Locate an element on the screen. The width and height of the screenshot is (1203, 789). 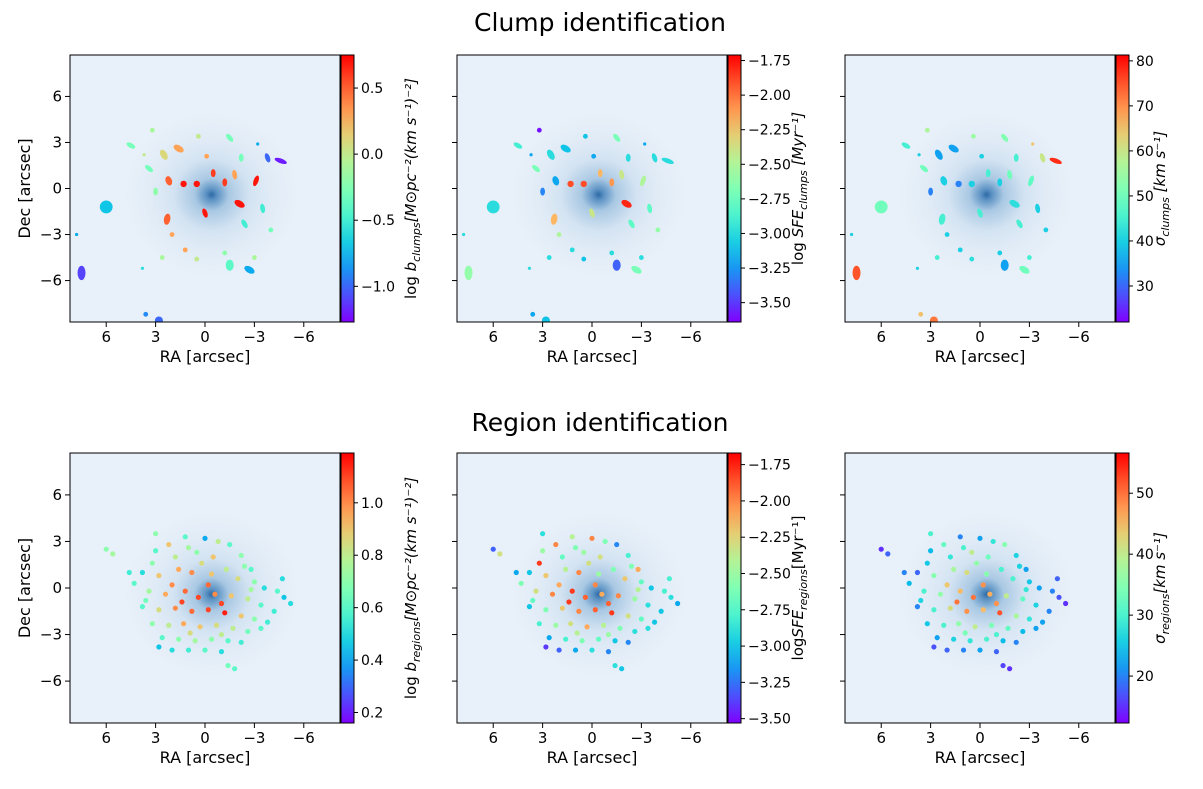
colorbar-label: log bclumps[M⊙pc⁻²(km s⁻¹)⁻²] is located at coordinates (412, 188).